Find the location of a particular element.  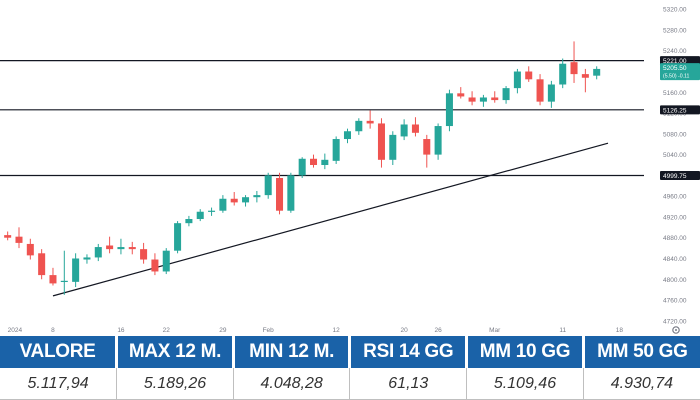

y-tick-label: 4840.00 is located at coordinates (675, 259).